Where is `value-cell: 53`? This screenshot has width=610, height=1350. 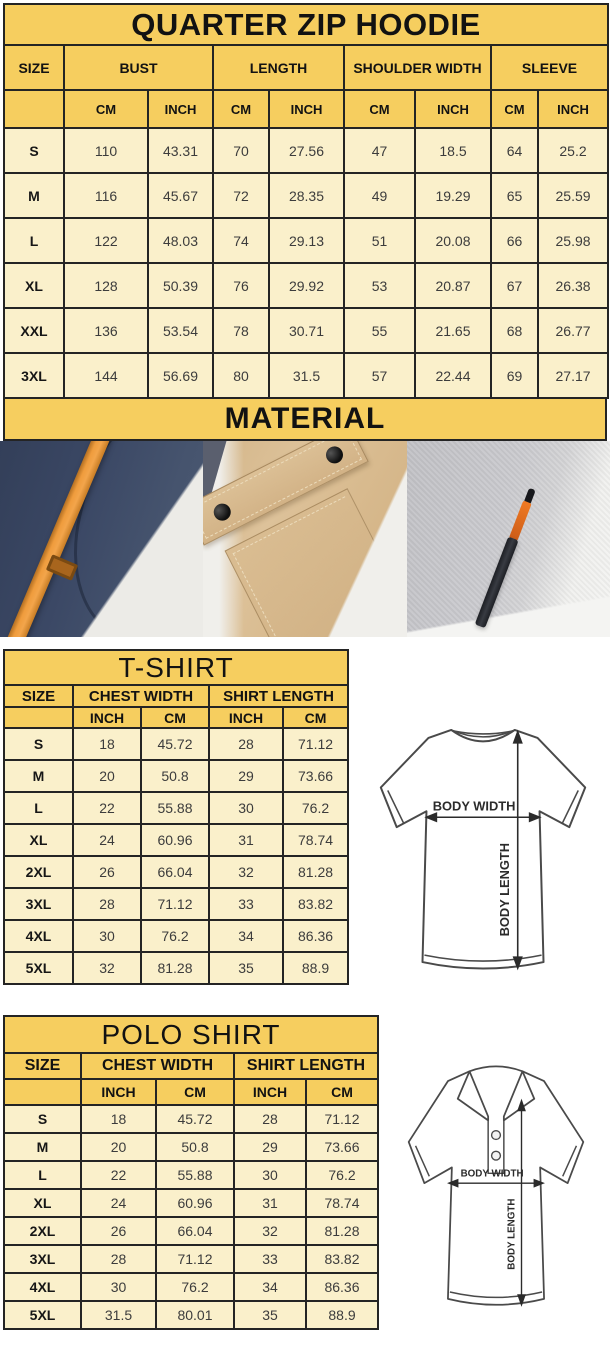 value-cell: 53 is located at coordinates (379, 285).